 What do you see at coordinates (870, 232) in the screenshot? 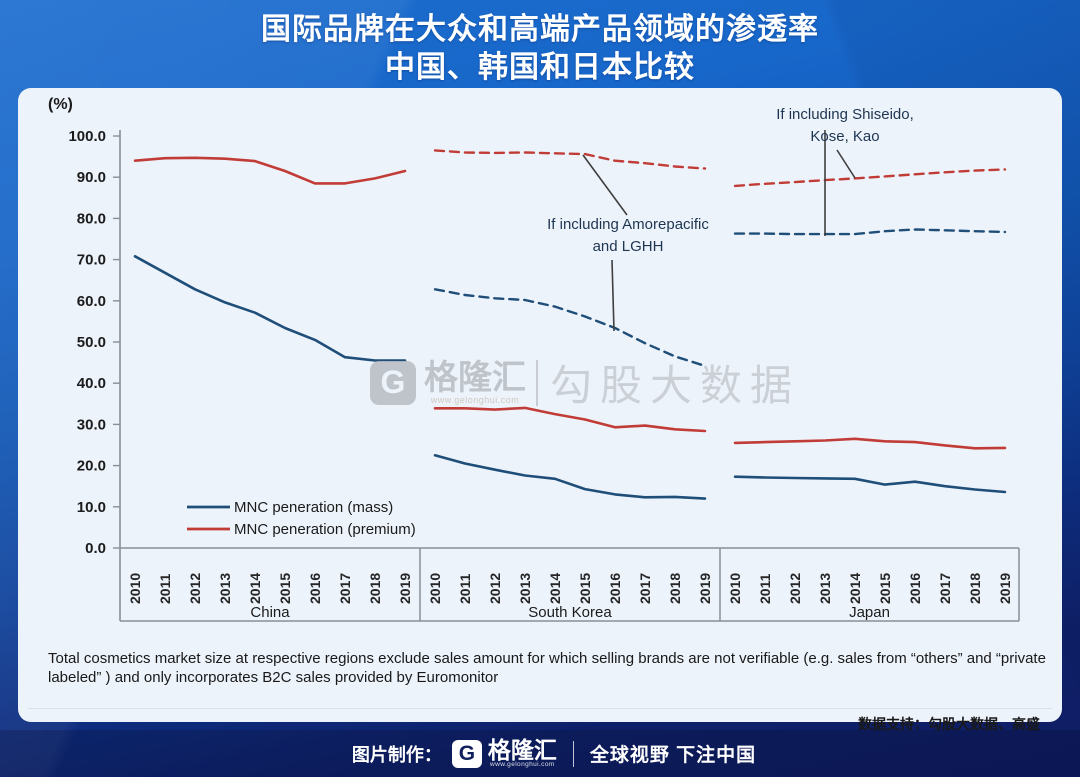
I see `japan-mass-incl-local-line` at bounding box center [870, 232].